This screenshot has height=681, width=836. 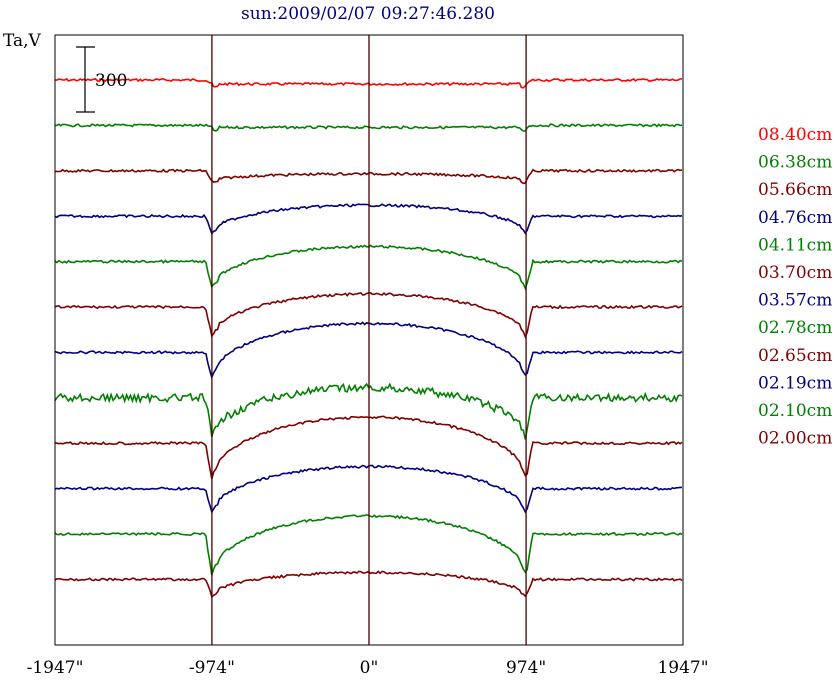 I want to click on legend-item-04.76cm: 04.76cm, so click(x=795, y=218).